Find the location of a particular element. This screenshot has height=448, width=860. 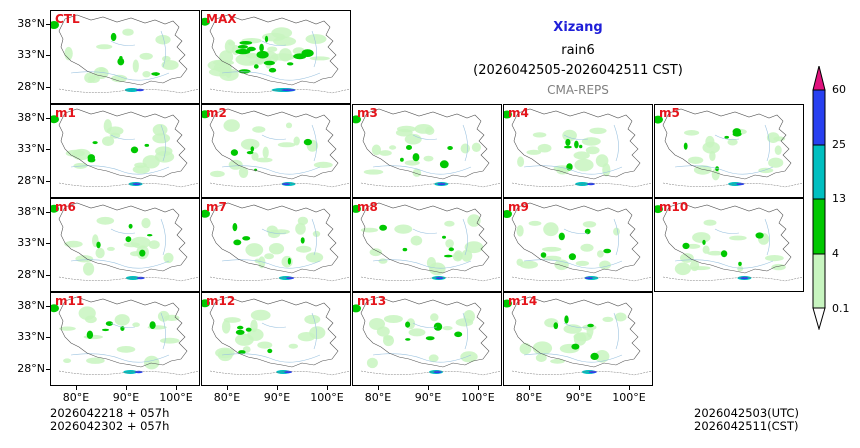

member-label: MAX is located at coordinates (221, 19).